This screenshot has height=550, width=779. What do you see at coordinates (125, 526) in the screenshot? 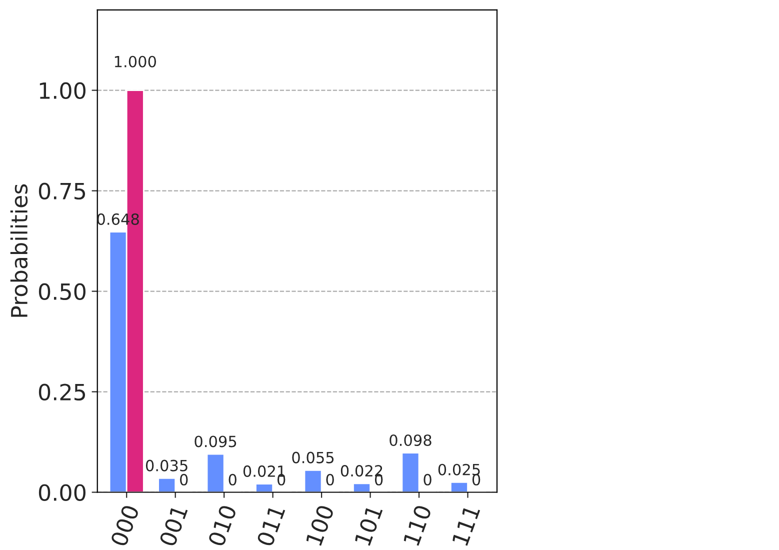
I see `x-tick-label: 000` at bounding box center [125, 526].